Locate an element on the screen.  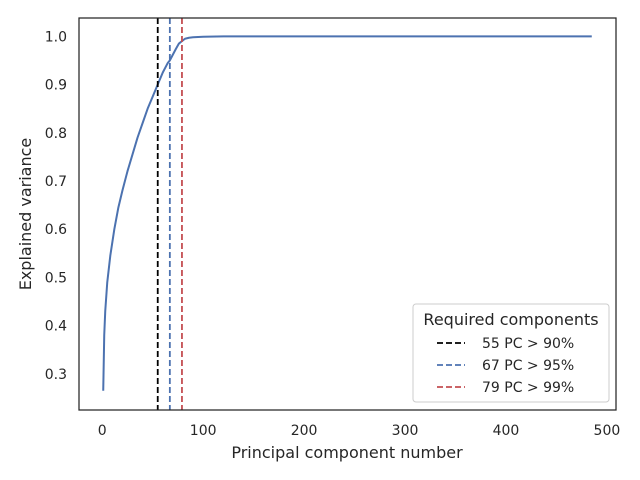
legend-box is located at coordinates (511, 353).